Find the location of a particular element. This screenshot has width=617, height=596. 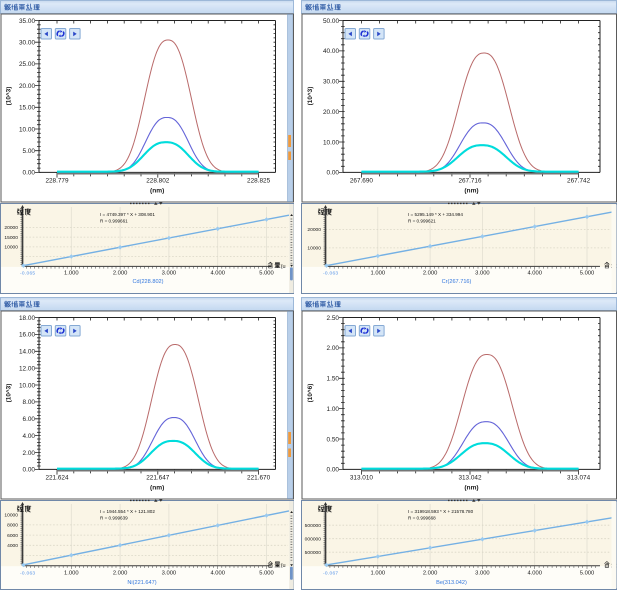

svg-text: 228.825 is located at coordinates (259, 181).